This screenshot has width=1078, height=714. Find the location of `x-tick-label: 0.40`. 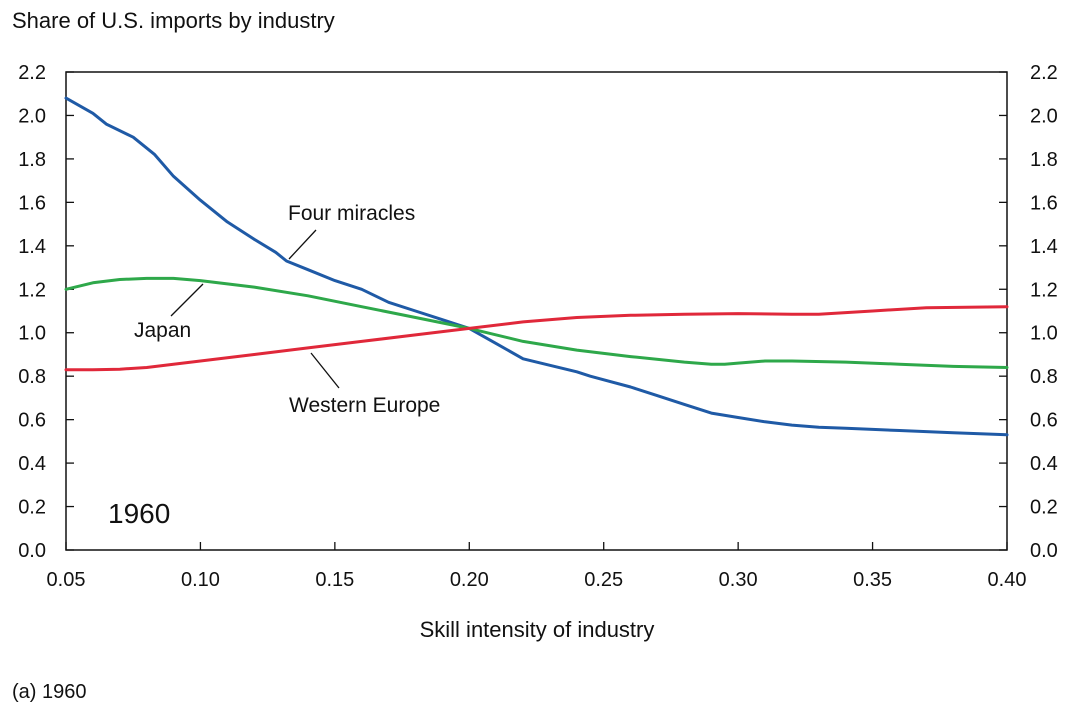

x-tick-label: 0.40 is located at coordinates (1007, 580).